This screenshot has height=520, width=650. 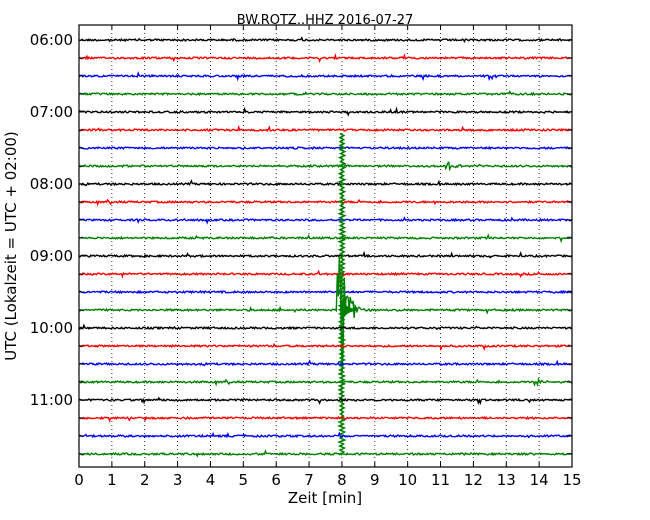 I want to click on x-tick-label: 7, so click(x=309, y=480).